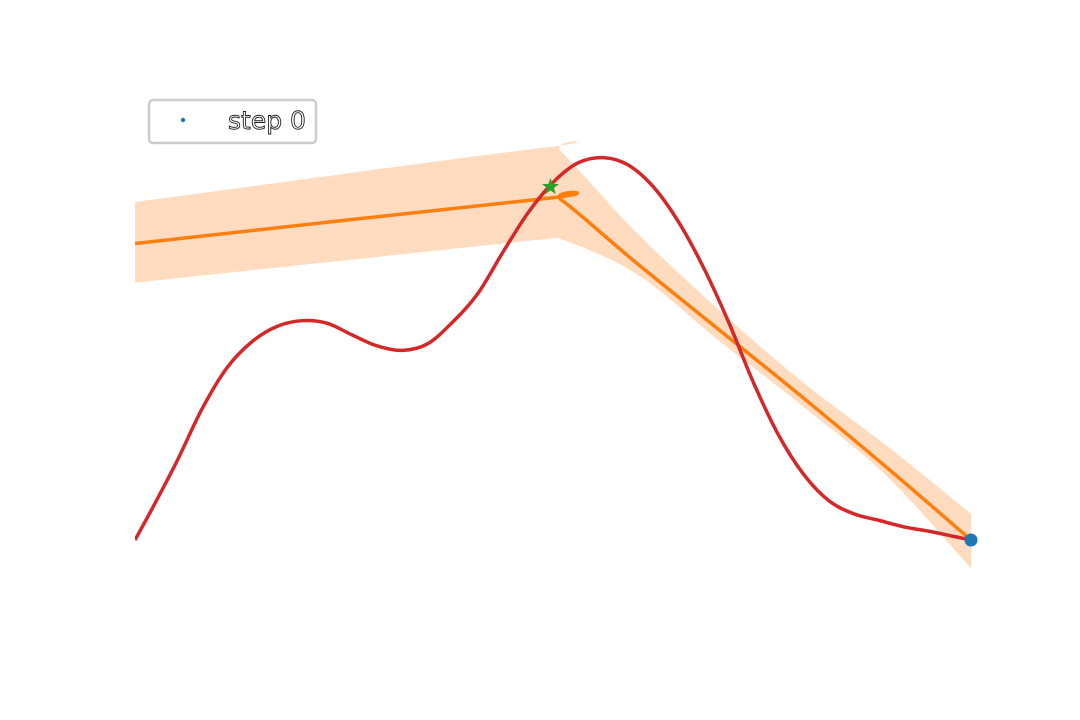 This screenshot has width=1080, height=720. I want to click on next-point-marker, so click(550, 186).